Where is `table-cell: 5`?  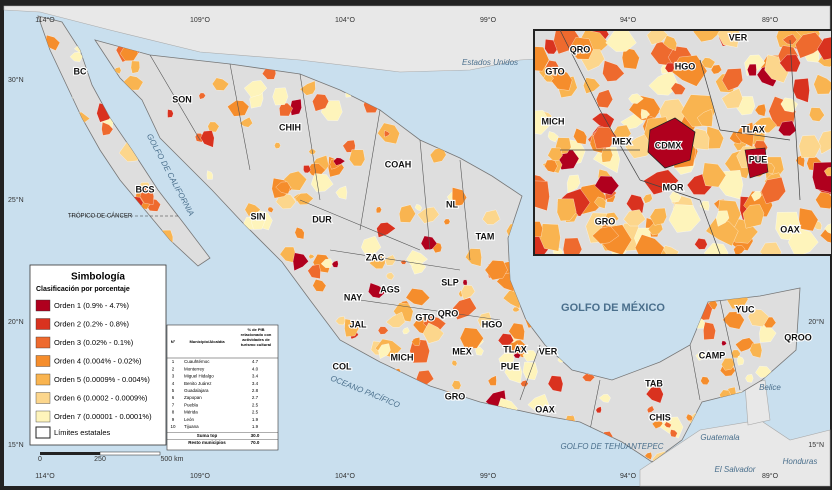 table-cell: 5 is located at coordinates (173, 390).